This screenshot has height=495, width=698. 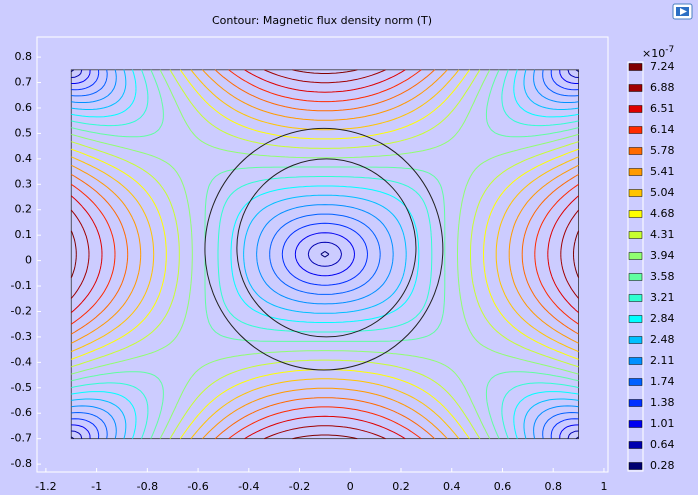 What do you see at coordinates (662, 129) in the screenshot?
I see `colorbar-label: 6.14` at bounding box center [662, 129].